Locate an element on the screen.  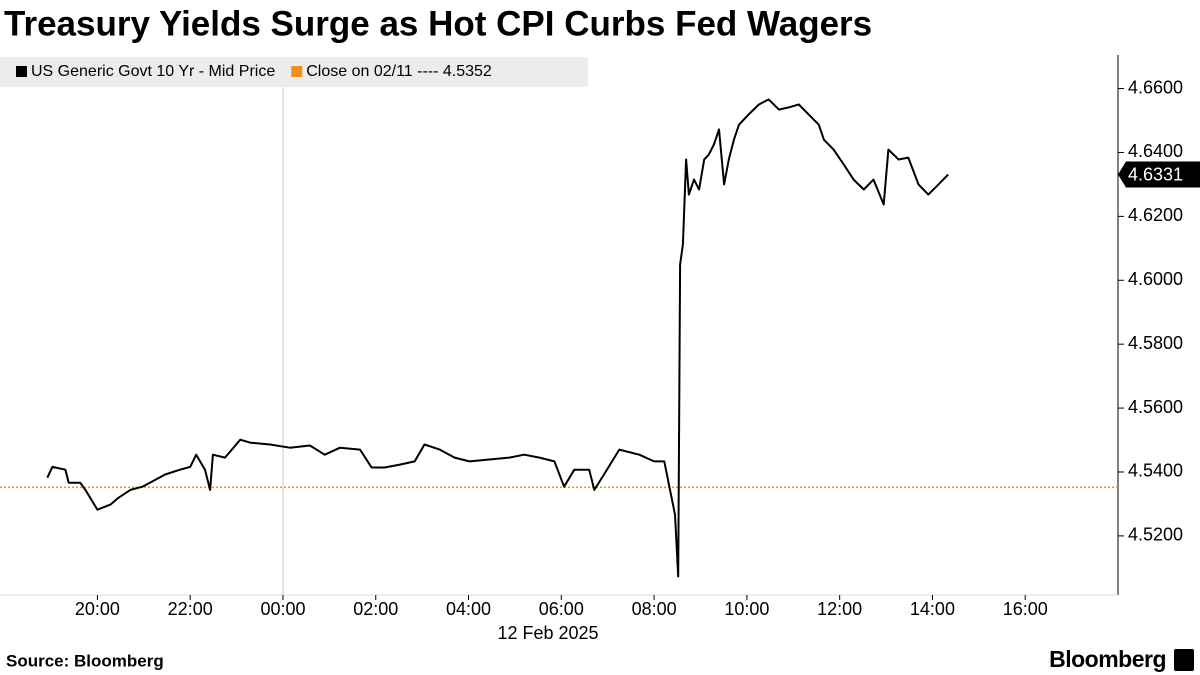
legend-label: Close on 02/11 ---- 4.5352 is located at coordinates (399, 71).